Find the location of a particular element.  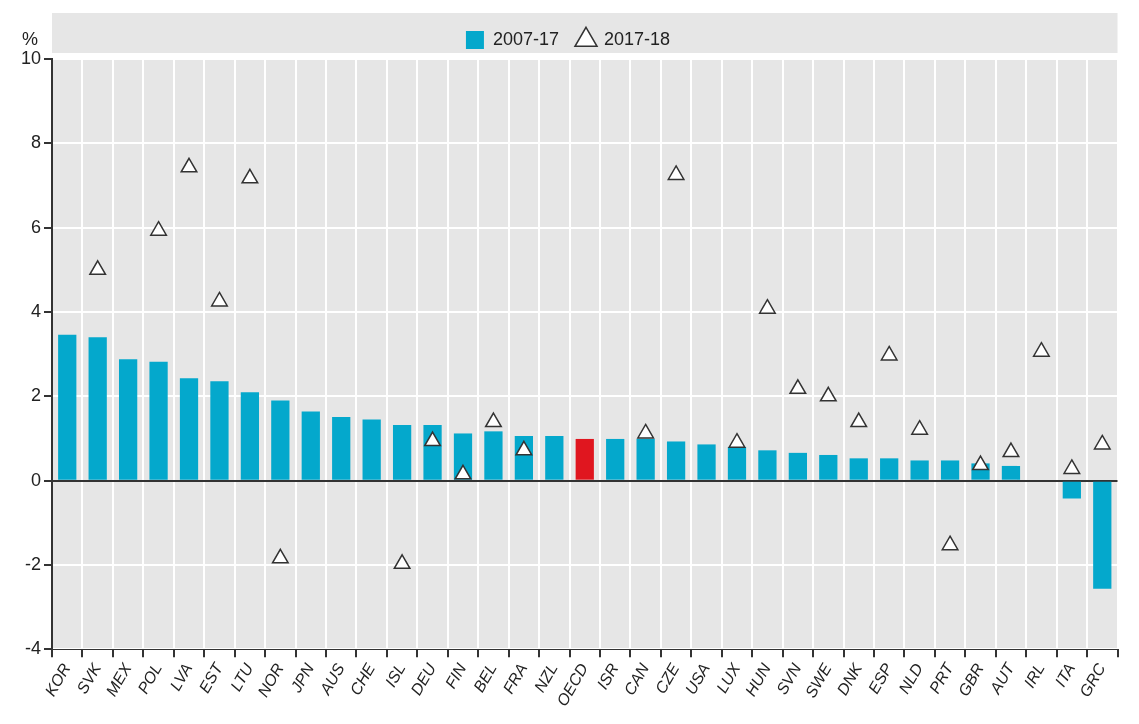

y-tick-label: -2 is located at coordinates (33, 564).